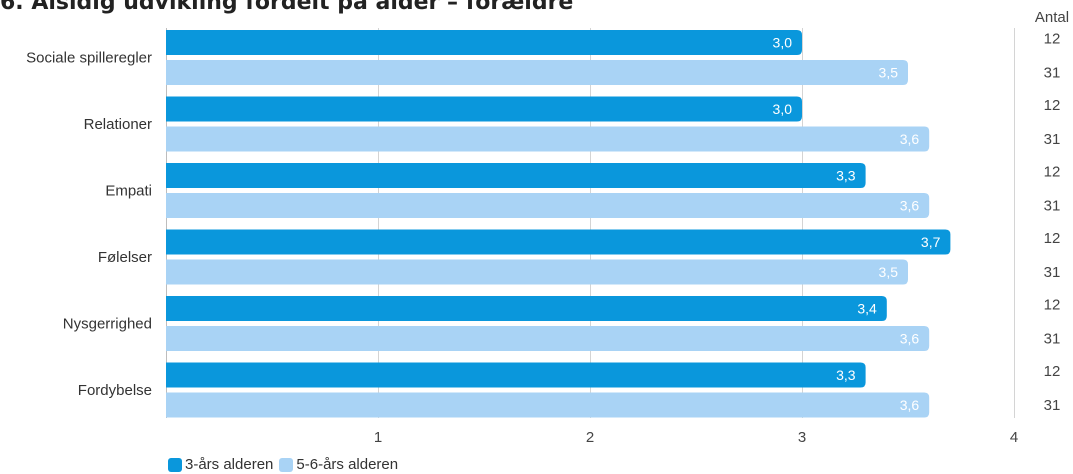  Describe the element at coordinates (1014, 437) in the screenshot. I see `x-tick-label: 4` at that location.